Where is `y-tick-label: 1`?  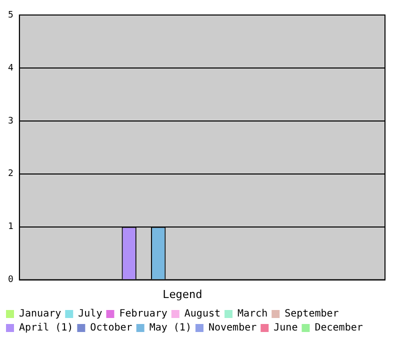 y-tick-label: 1 is located at coordinates (11, 227).